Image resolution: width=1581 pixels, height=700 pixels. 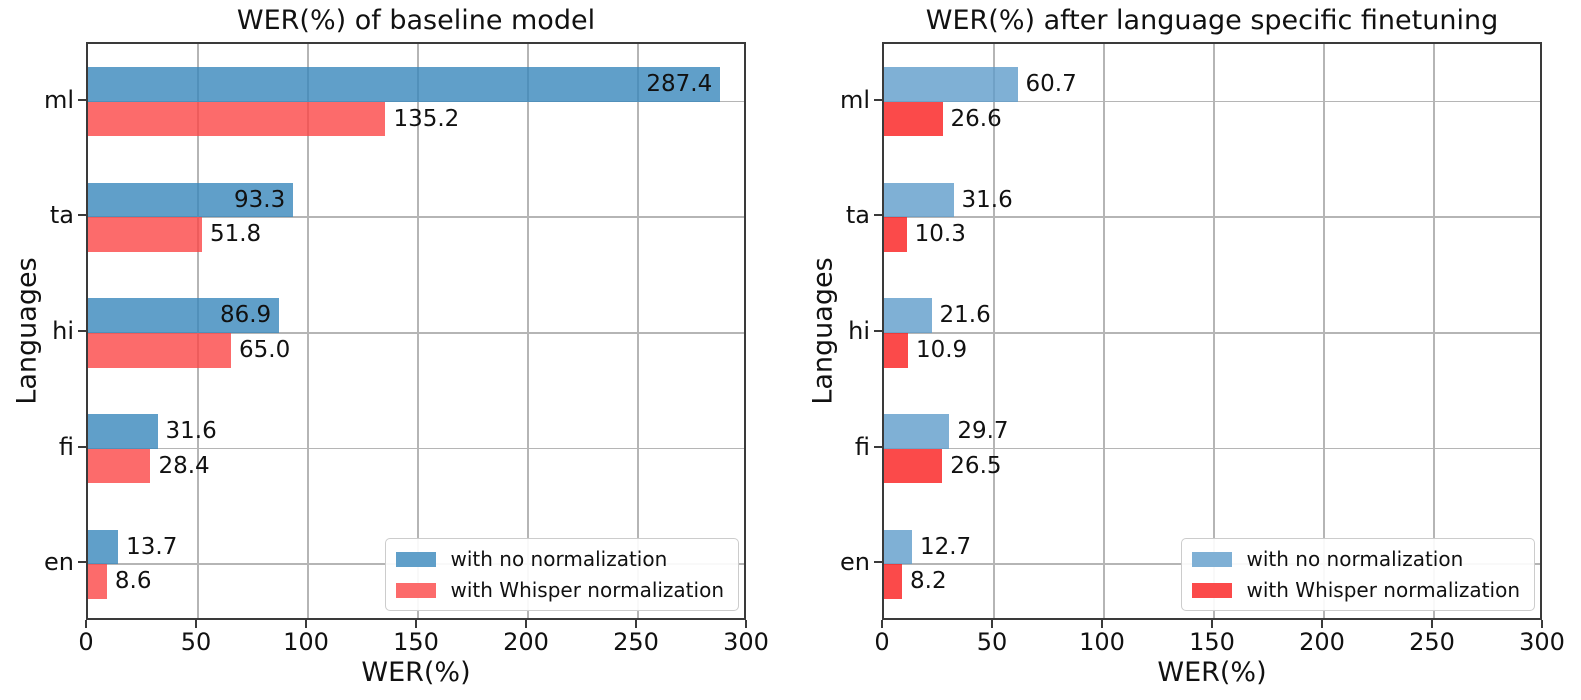 What do you see at coordinates (152, 546) in the screenshot?
I see `bar-value-label: 13.7` at bounding box center [152, 546].